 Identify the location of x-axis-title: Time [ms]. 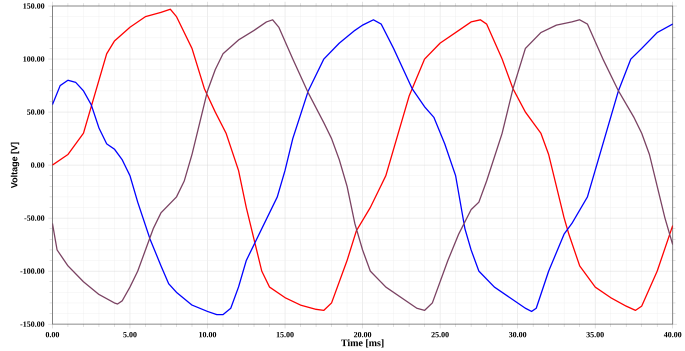
(362, 343).